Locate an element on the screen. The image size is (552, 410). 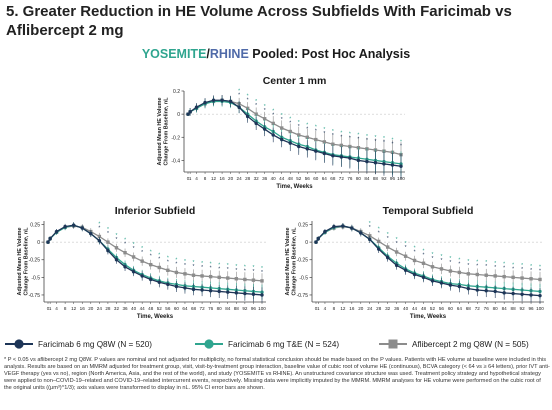
rhine-label: RHINE is located at coordinates (229, 54).